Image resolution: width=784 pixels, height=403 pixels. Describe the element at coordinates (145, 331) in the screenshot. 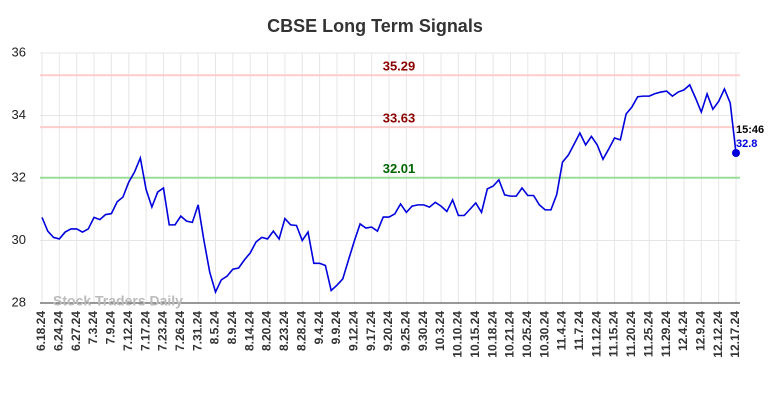

I see `x-tick-label: 7.17.24` at that location.